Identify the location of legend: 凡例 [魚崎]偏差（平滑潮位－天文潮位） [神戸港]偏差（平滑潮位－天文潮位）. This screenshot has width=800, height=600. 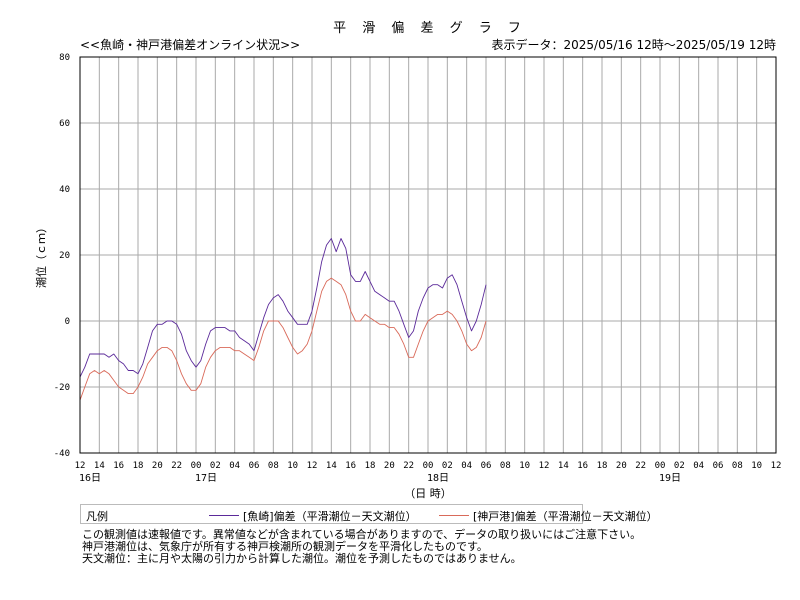
(369, 514).